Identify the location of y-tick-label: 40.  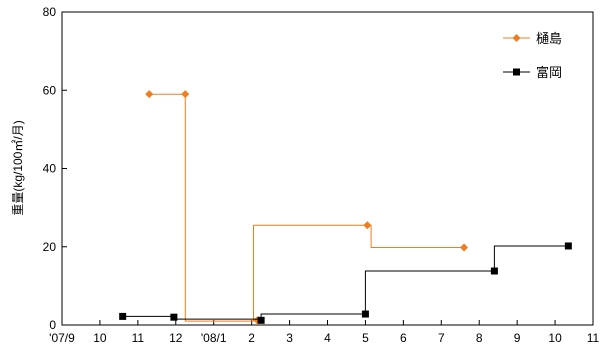
(50, 169).